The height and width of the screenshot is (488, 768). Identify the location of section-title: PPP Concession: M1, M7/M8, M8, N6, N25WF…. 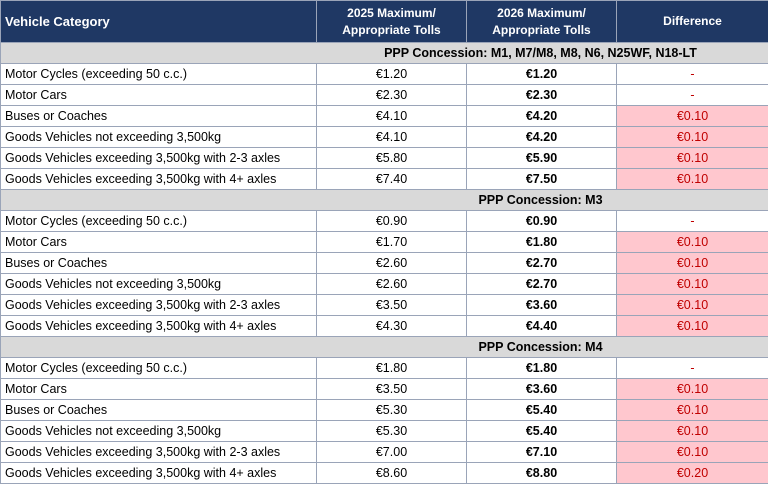
(384, 53).